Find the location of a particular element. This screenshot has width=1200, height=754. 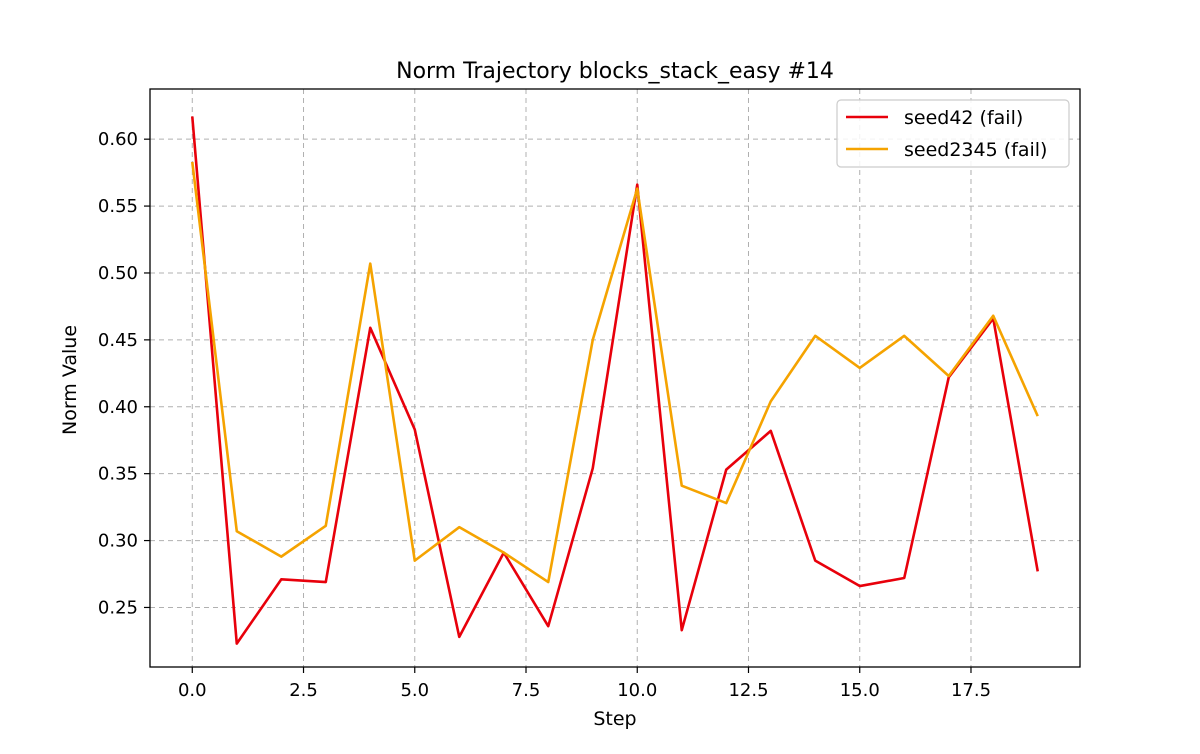

x-tick-label: 10.0 is located at coordinates (637, 690).